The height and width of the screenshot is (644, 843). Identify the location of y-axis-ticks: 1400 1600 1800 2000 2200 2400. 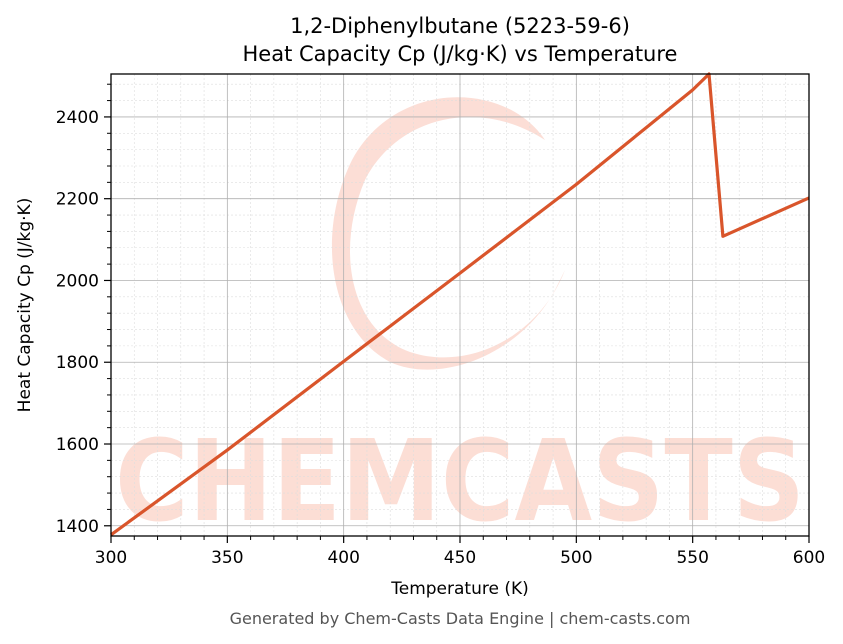
(83, 310).